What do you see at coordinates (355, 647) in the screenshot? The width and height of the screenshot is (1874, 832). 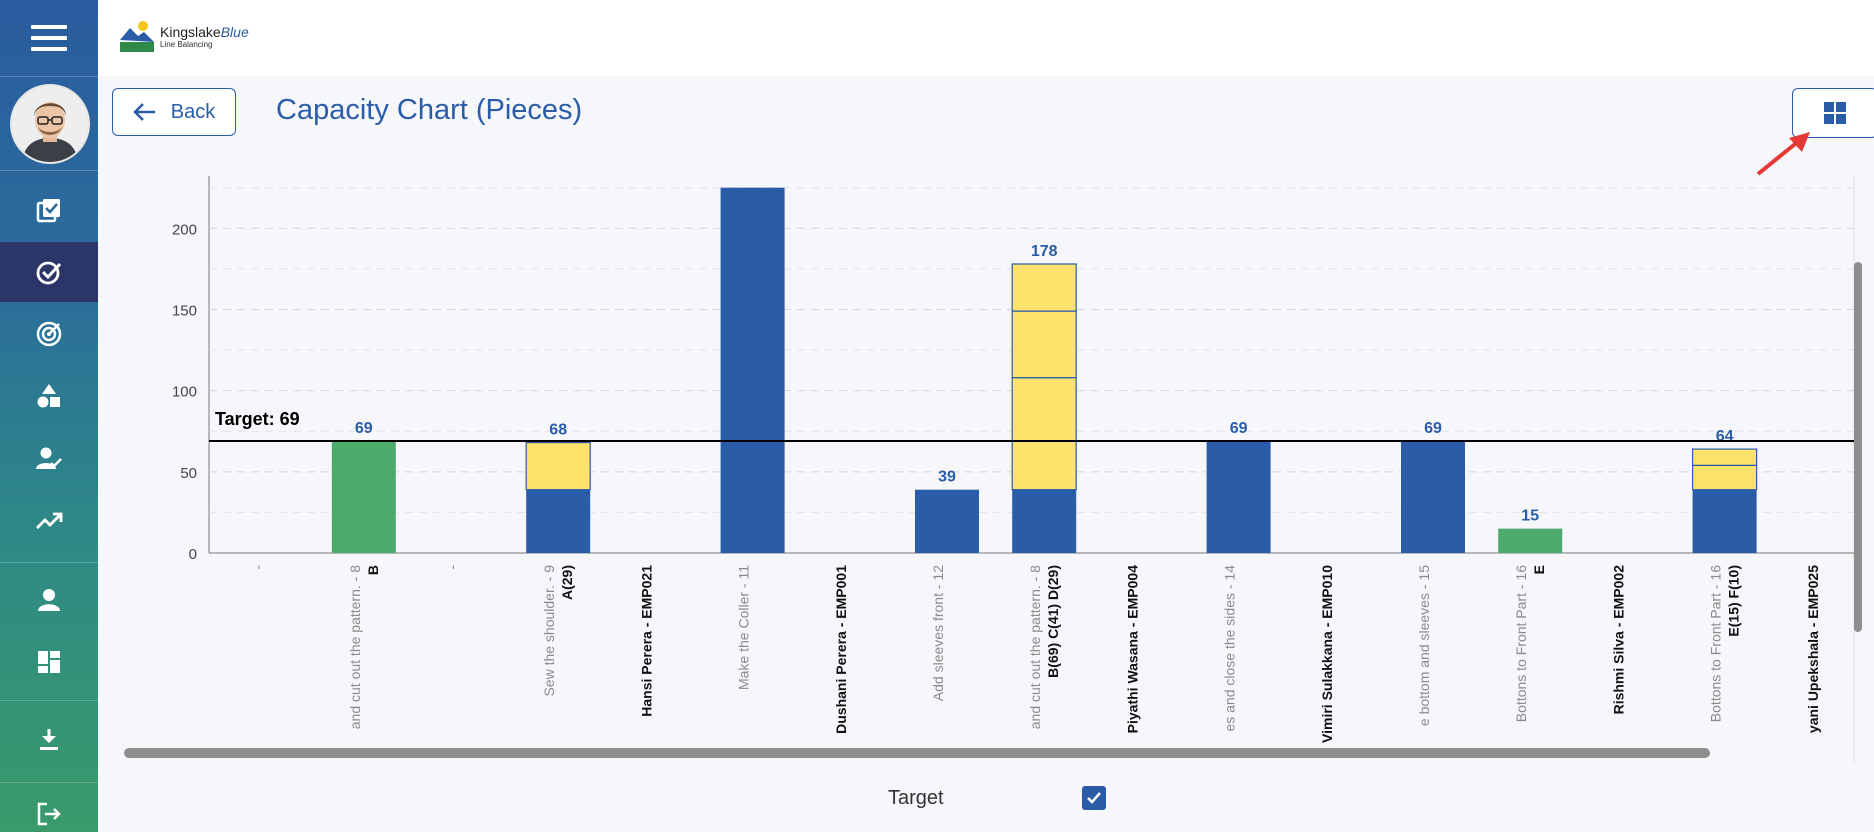 I see `x-tick-1-0: and cut out the pattern. - 8` at bounding box center [355, 647].